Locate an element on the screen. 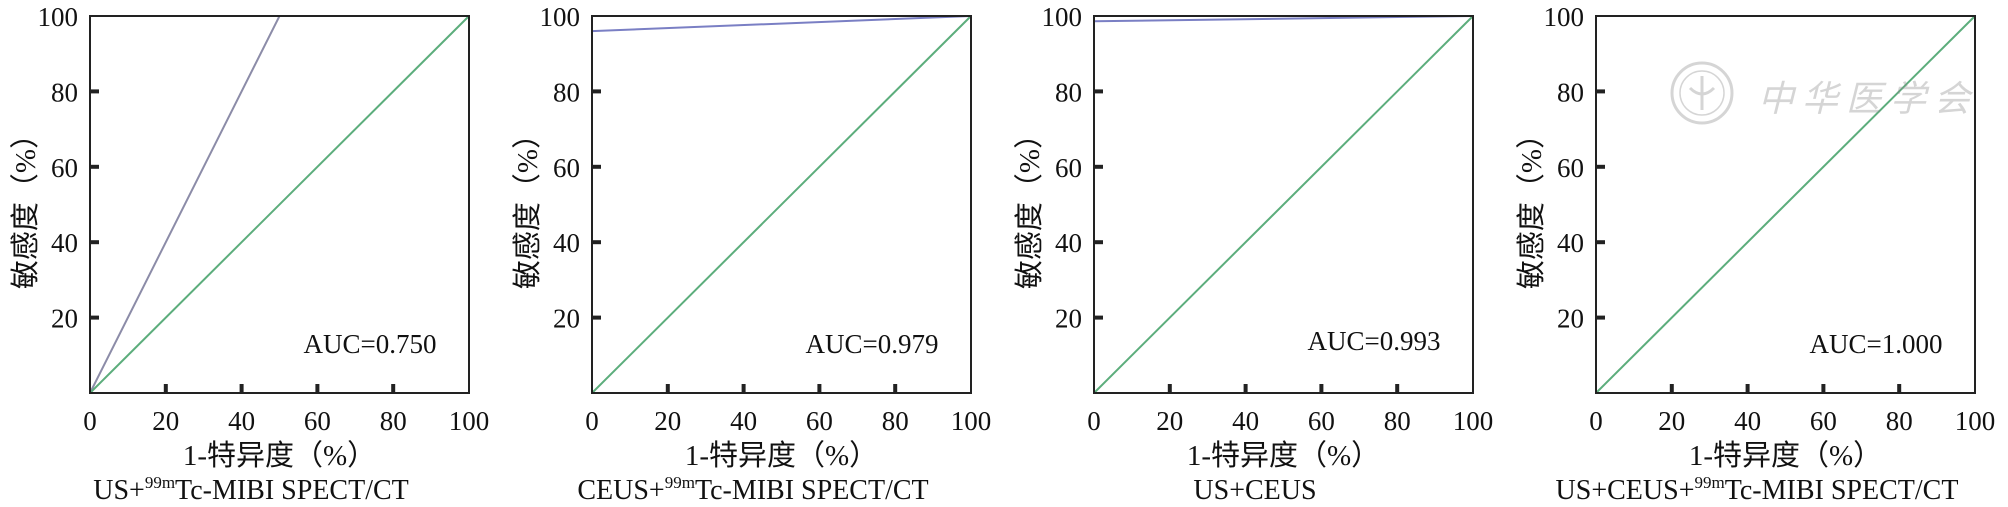 Image resolution: width=2008 pixels, height=507 pixels. roc-curve-line is located at coordinates (781, 24).